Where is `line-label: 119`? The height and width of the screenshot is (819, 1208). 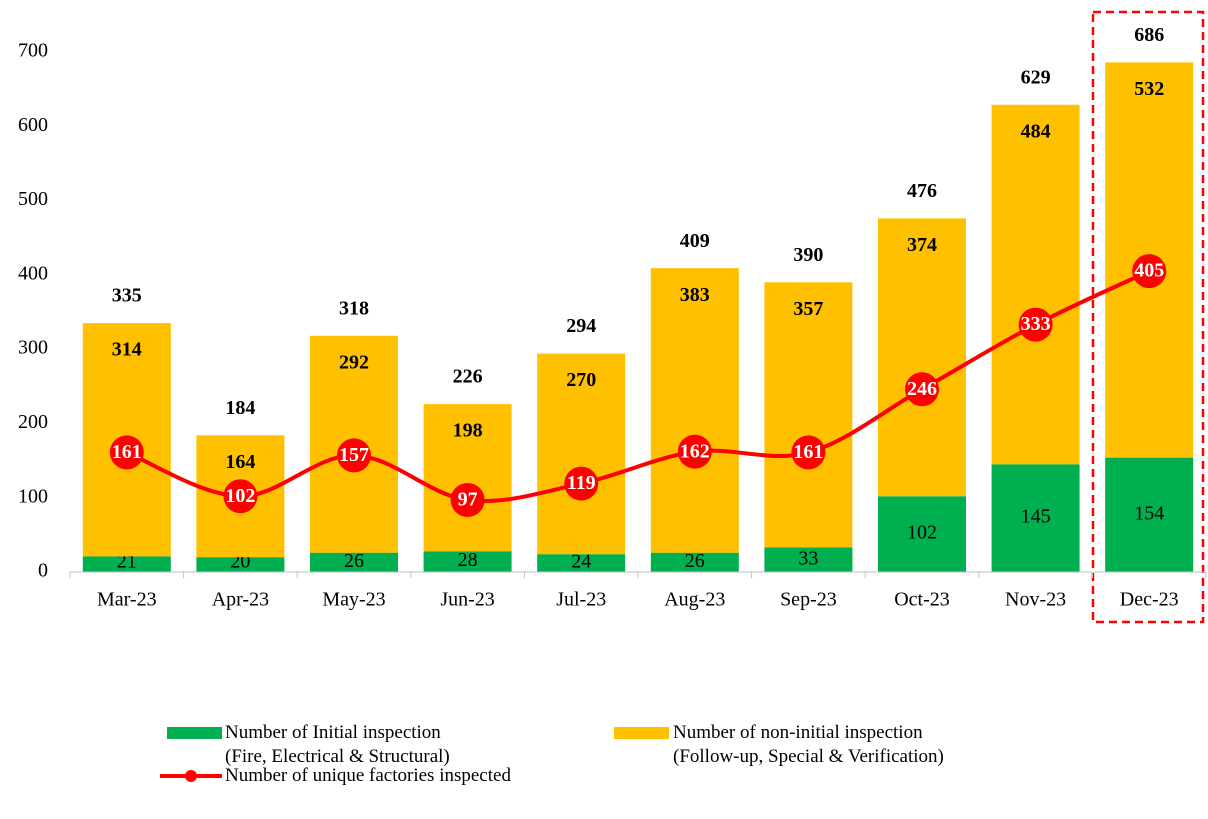 line-label: 119 is located at coordinates (581, 483).